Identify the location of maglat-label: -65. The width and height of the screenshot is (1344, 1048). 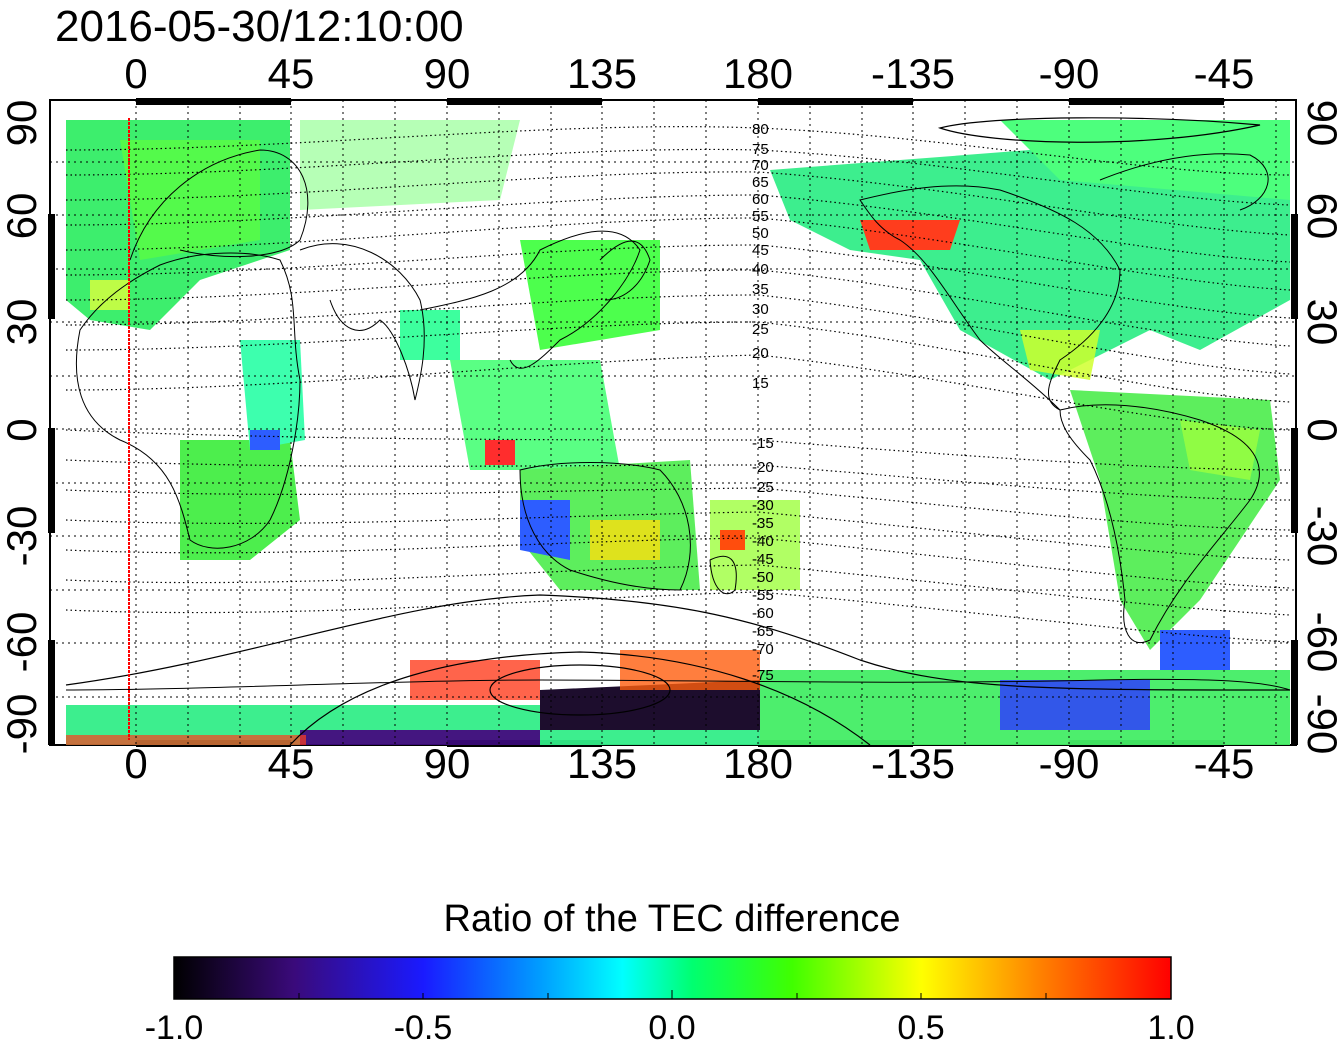
(763, 631).